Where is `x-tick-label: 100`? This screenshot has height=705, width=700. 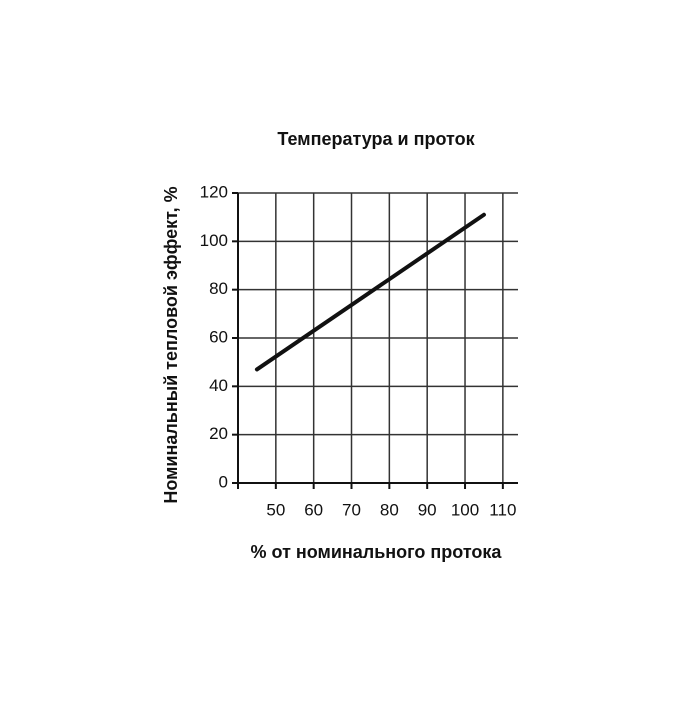
x-tick-label: 100 is located at coordinates (465, 509).